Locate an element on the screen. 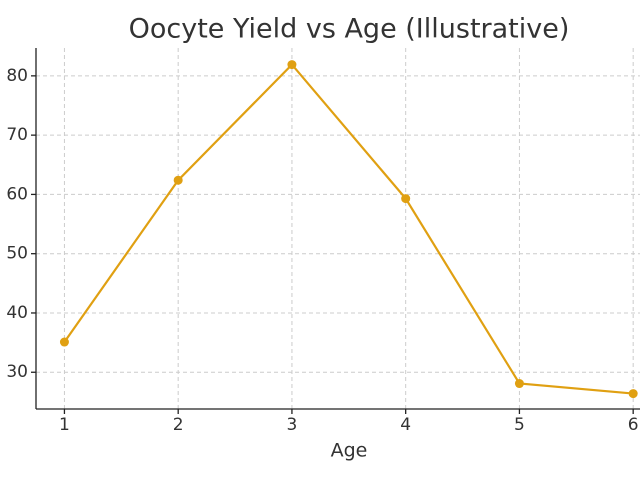 This screenshot has width=640, height=480. x-tick-label: 1 is located at coordinates (64, 425).